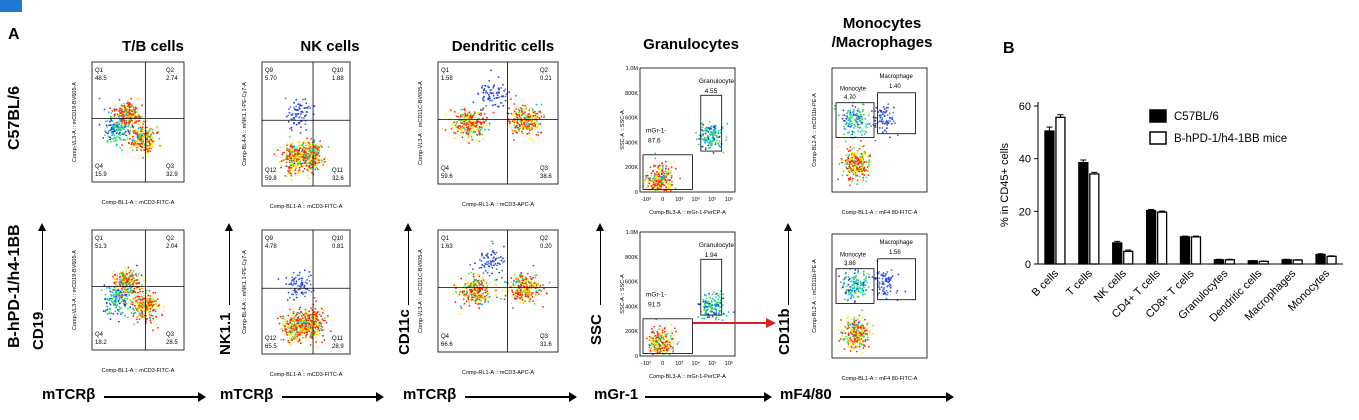 Image resolution: width=1359 pixels, height=420 pixels. I want to click on x-tick-label: 10⁴, so click(696, 199).